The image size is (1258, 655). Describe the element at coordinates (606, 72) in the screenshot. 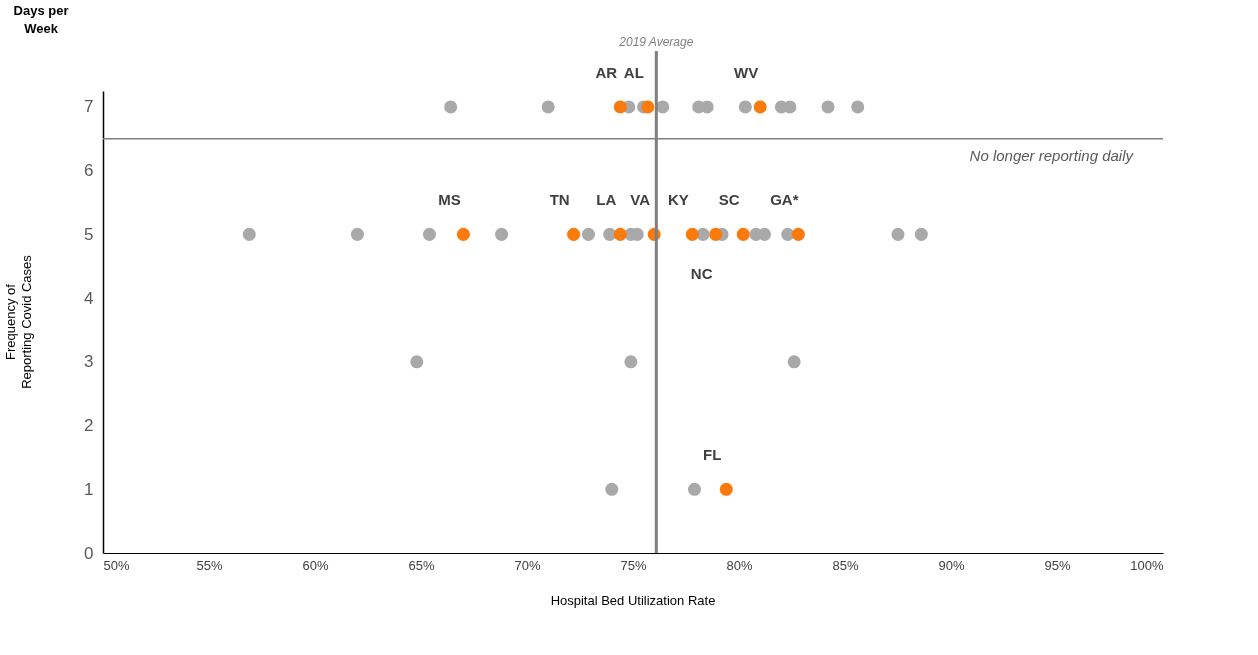

I see `annotation: AR` at that location.